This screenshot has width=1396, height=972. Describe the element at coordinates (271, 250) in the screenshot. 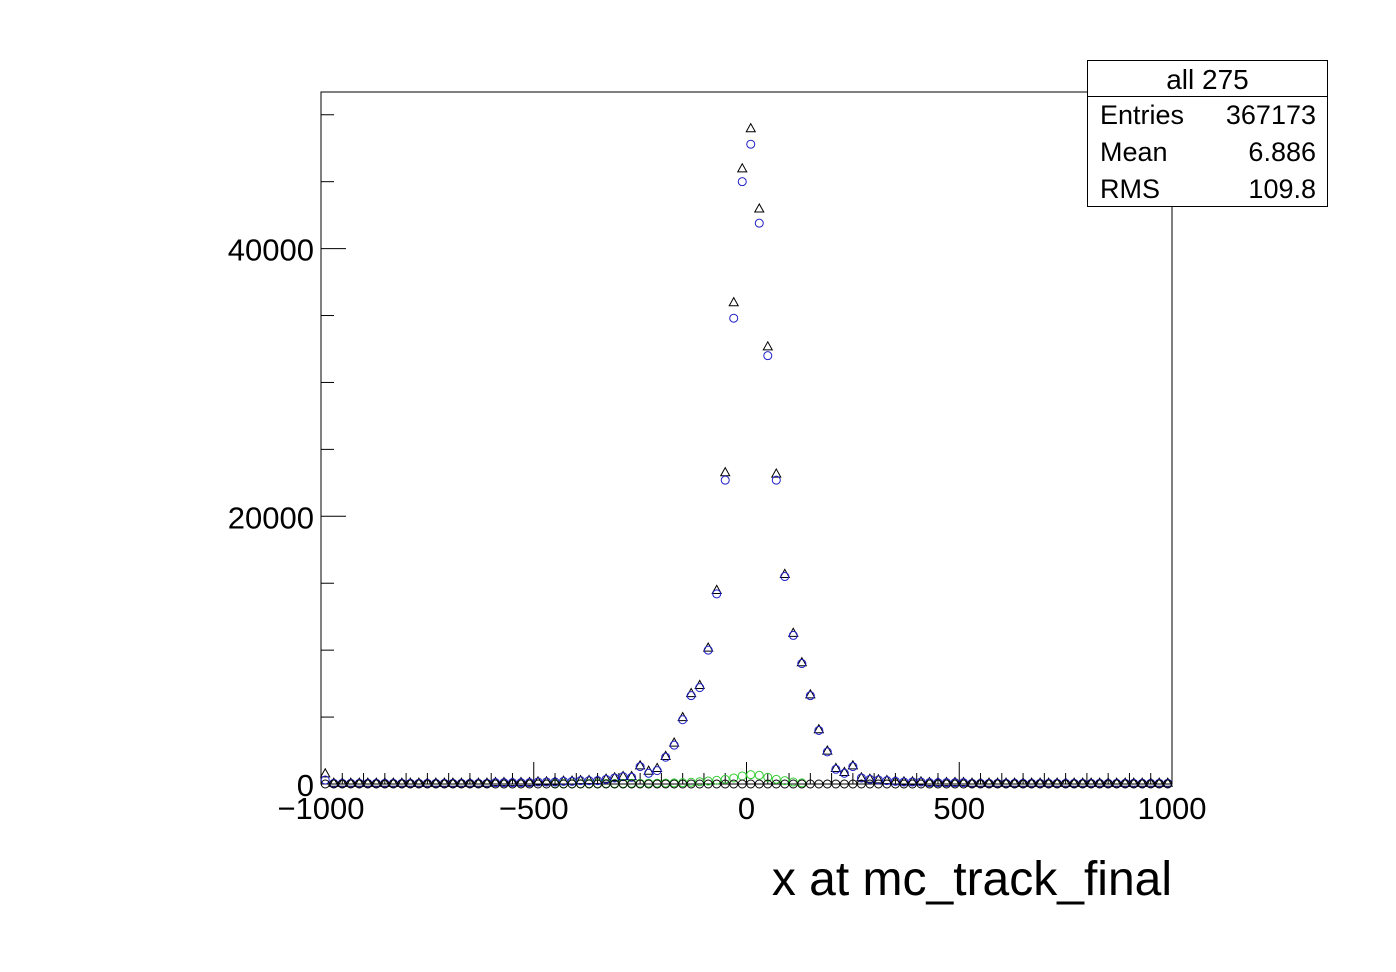

I see `y-tick-label: 40000` at that location.